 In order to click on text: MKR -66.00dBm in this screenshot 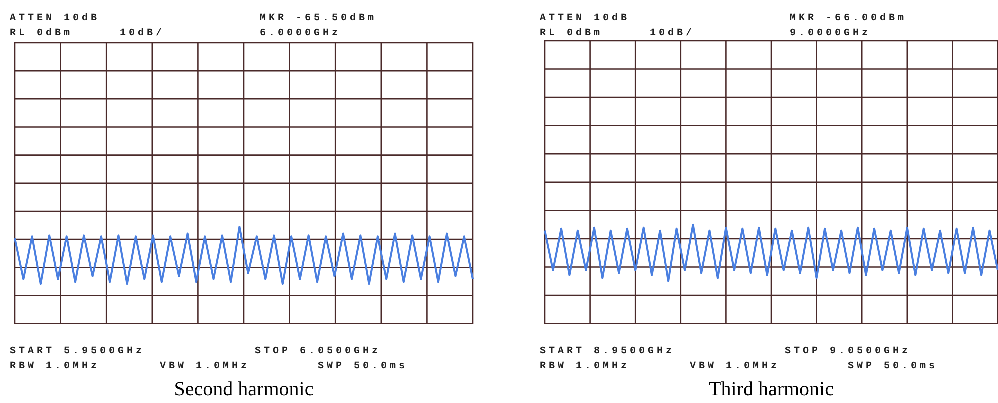, I will do `click(849, 18)`.